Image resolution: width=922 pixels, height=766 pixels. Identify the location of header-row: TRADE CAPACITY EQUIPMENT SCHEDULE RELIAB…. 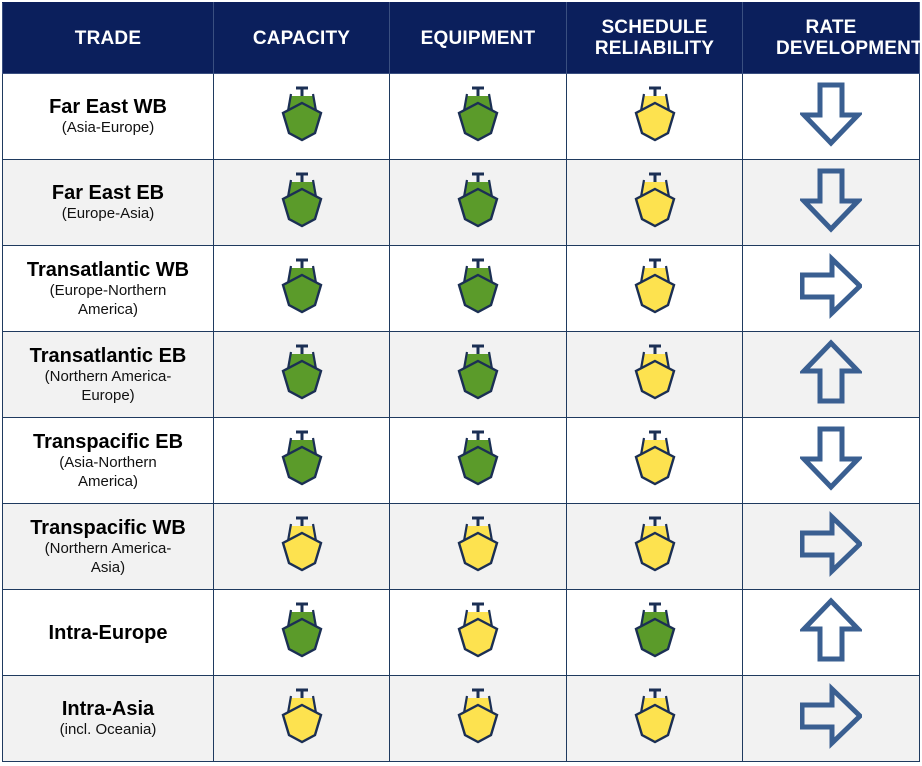
(462, 38).